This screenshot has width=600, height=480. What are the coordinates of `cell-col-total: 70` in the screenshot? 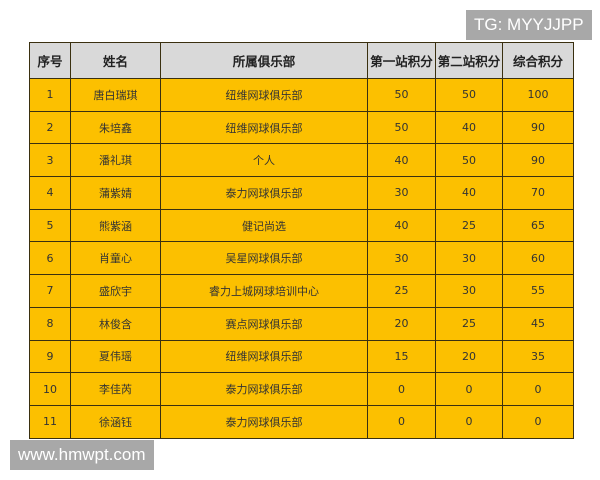 It's located at (538, 193).